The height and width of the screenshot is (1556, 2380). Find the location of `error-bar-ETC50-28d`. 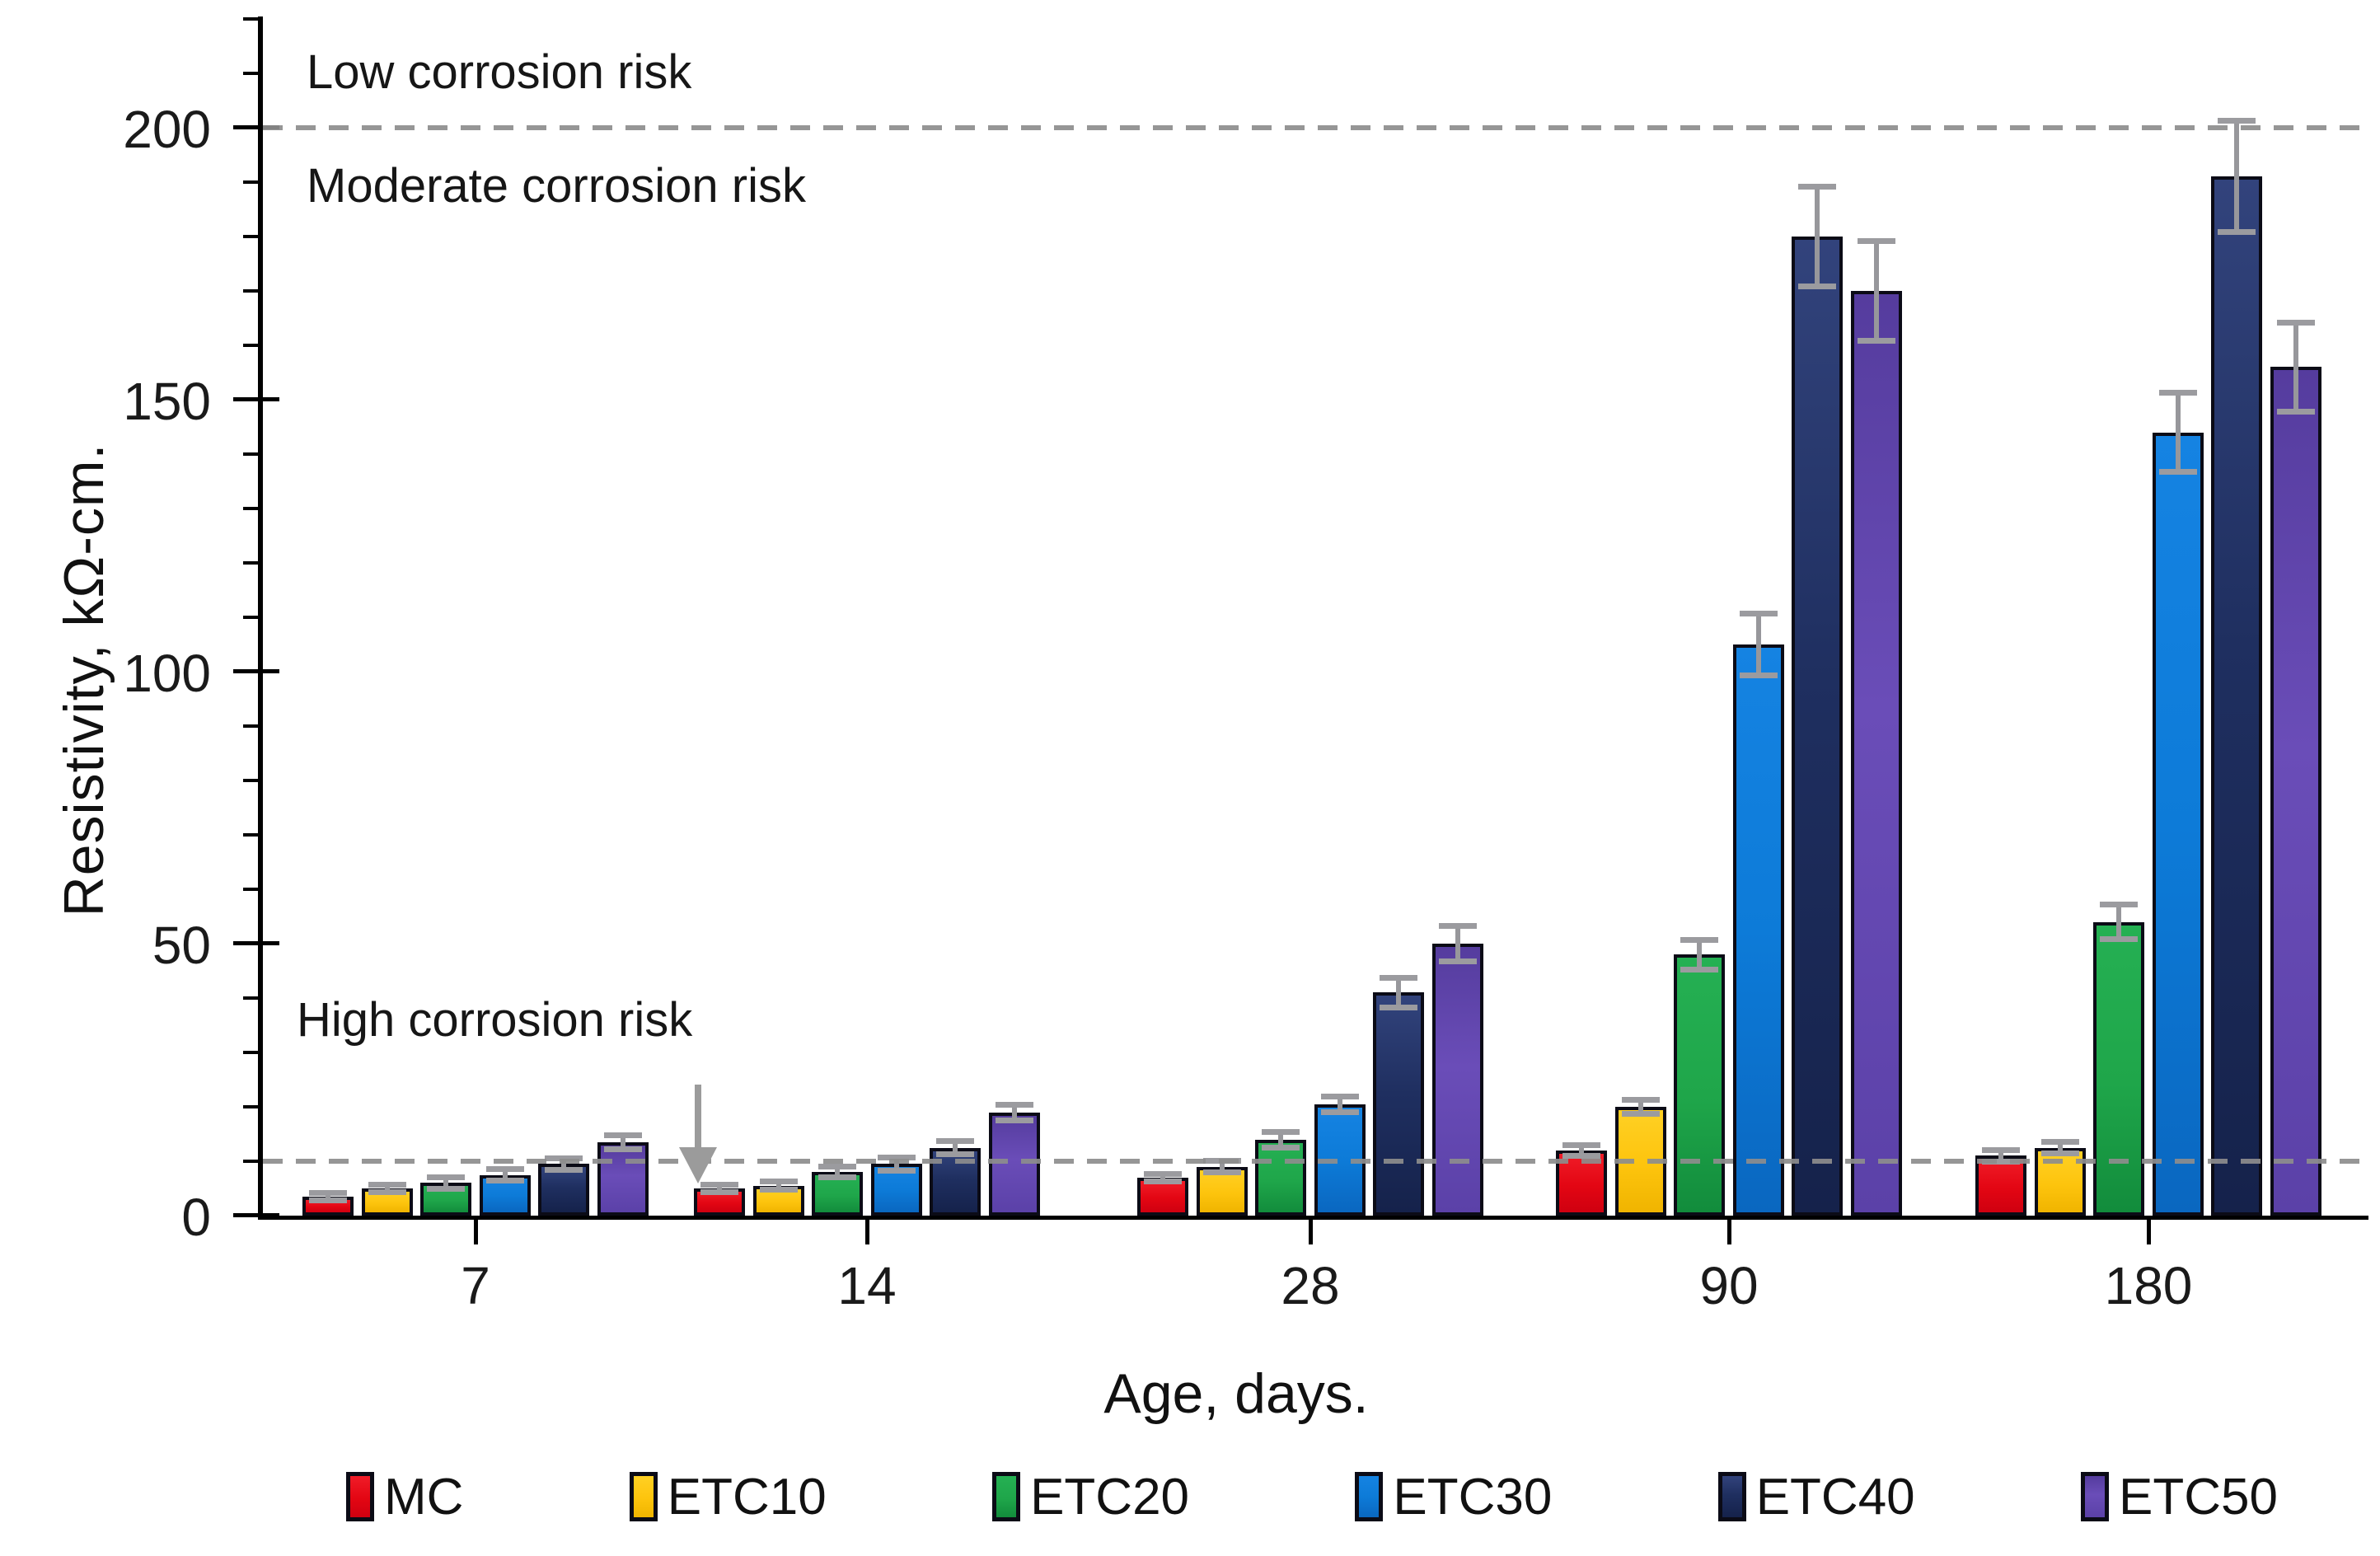

error-bar-ETC50-28d is located at coordinates (1457, 943).